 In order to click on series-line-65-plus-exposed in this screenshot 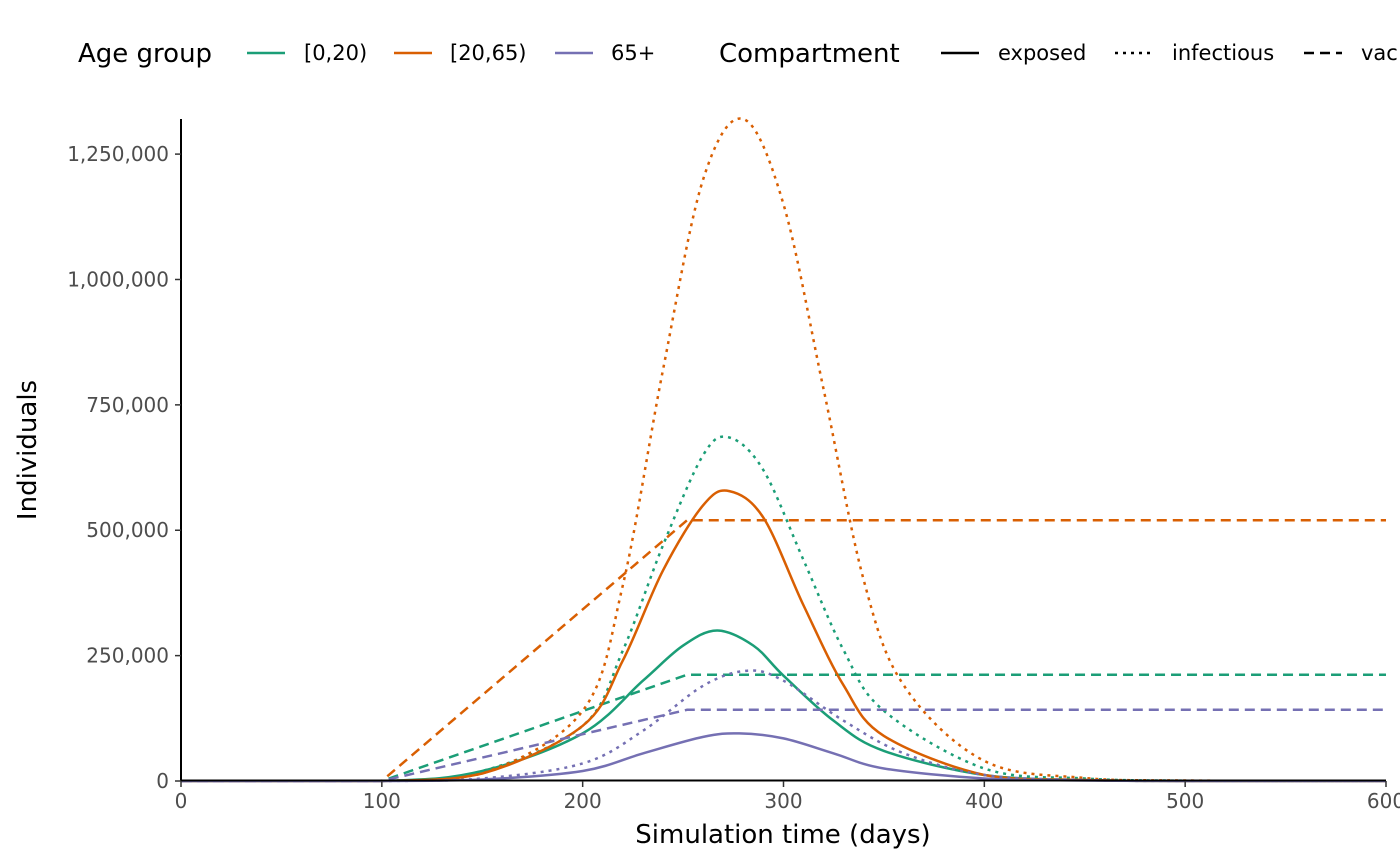, I will do `click(783, 757)`.